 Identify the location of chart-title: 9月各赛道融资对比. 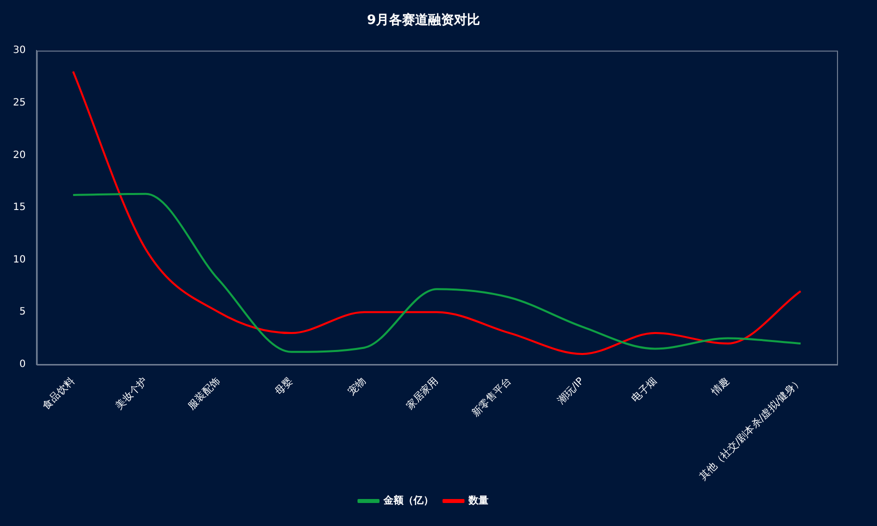
(423, 20).